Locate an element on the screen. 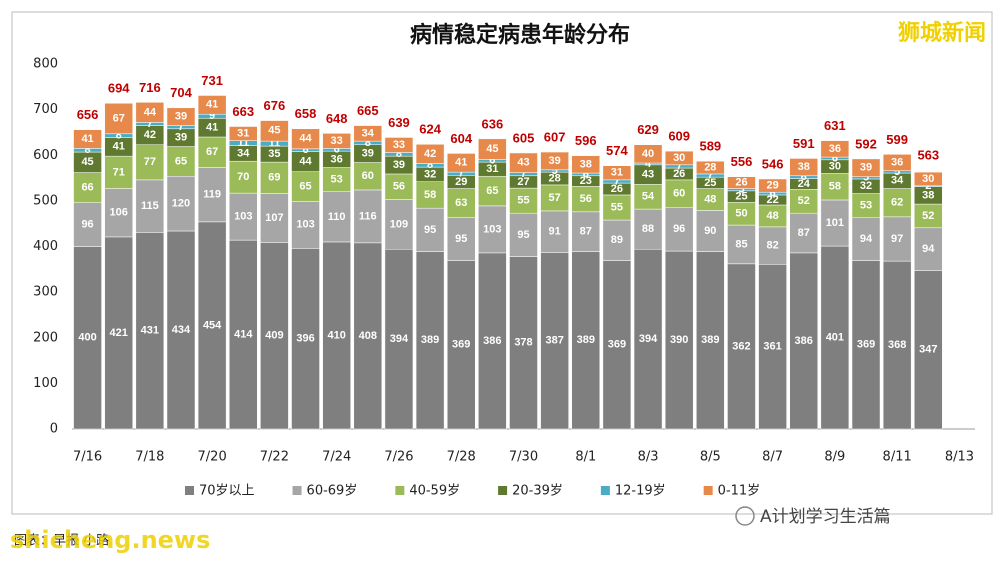 Image resolution: width=1001 pixels, height=561 pixels. data-label: 89 is located at coordinates (617, 240).